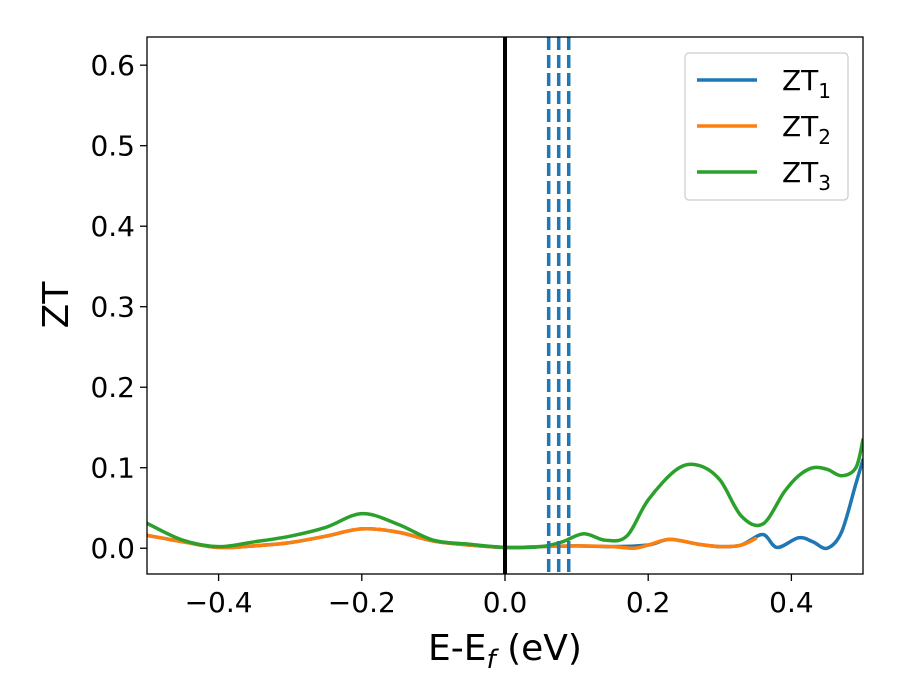 Image resolution: width=900 pixels, height=700 pixels. What do you see at coordinates (362, 602) in the screenshot?
I see `x-tick-label: −0.2` at bounding box center [362, 602].